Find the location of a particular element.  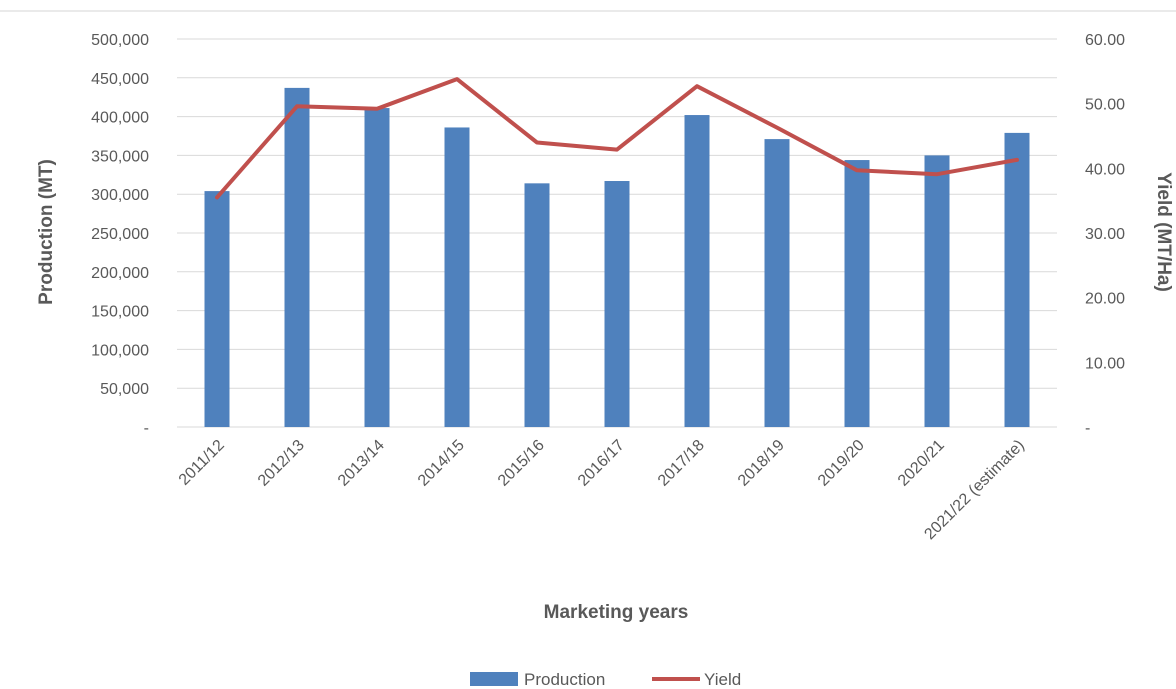

legend: Production Yield is located at coordinates (605, 679).